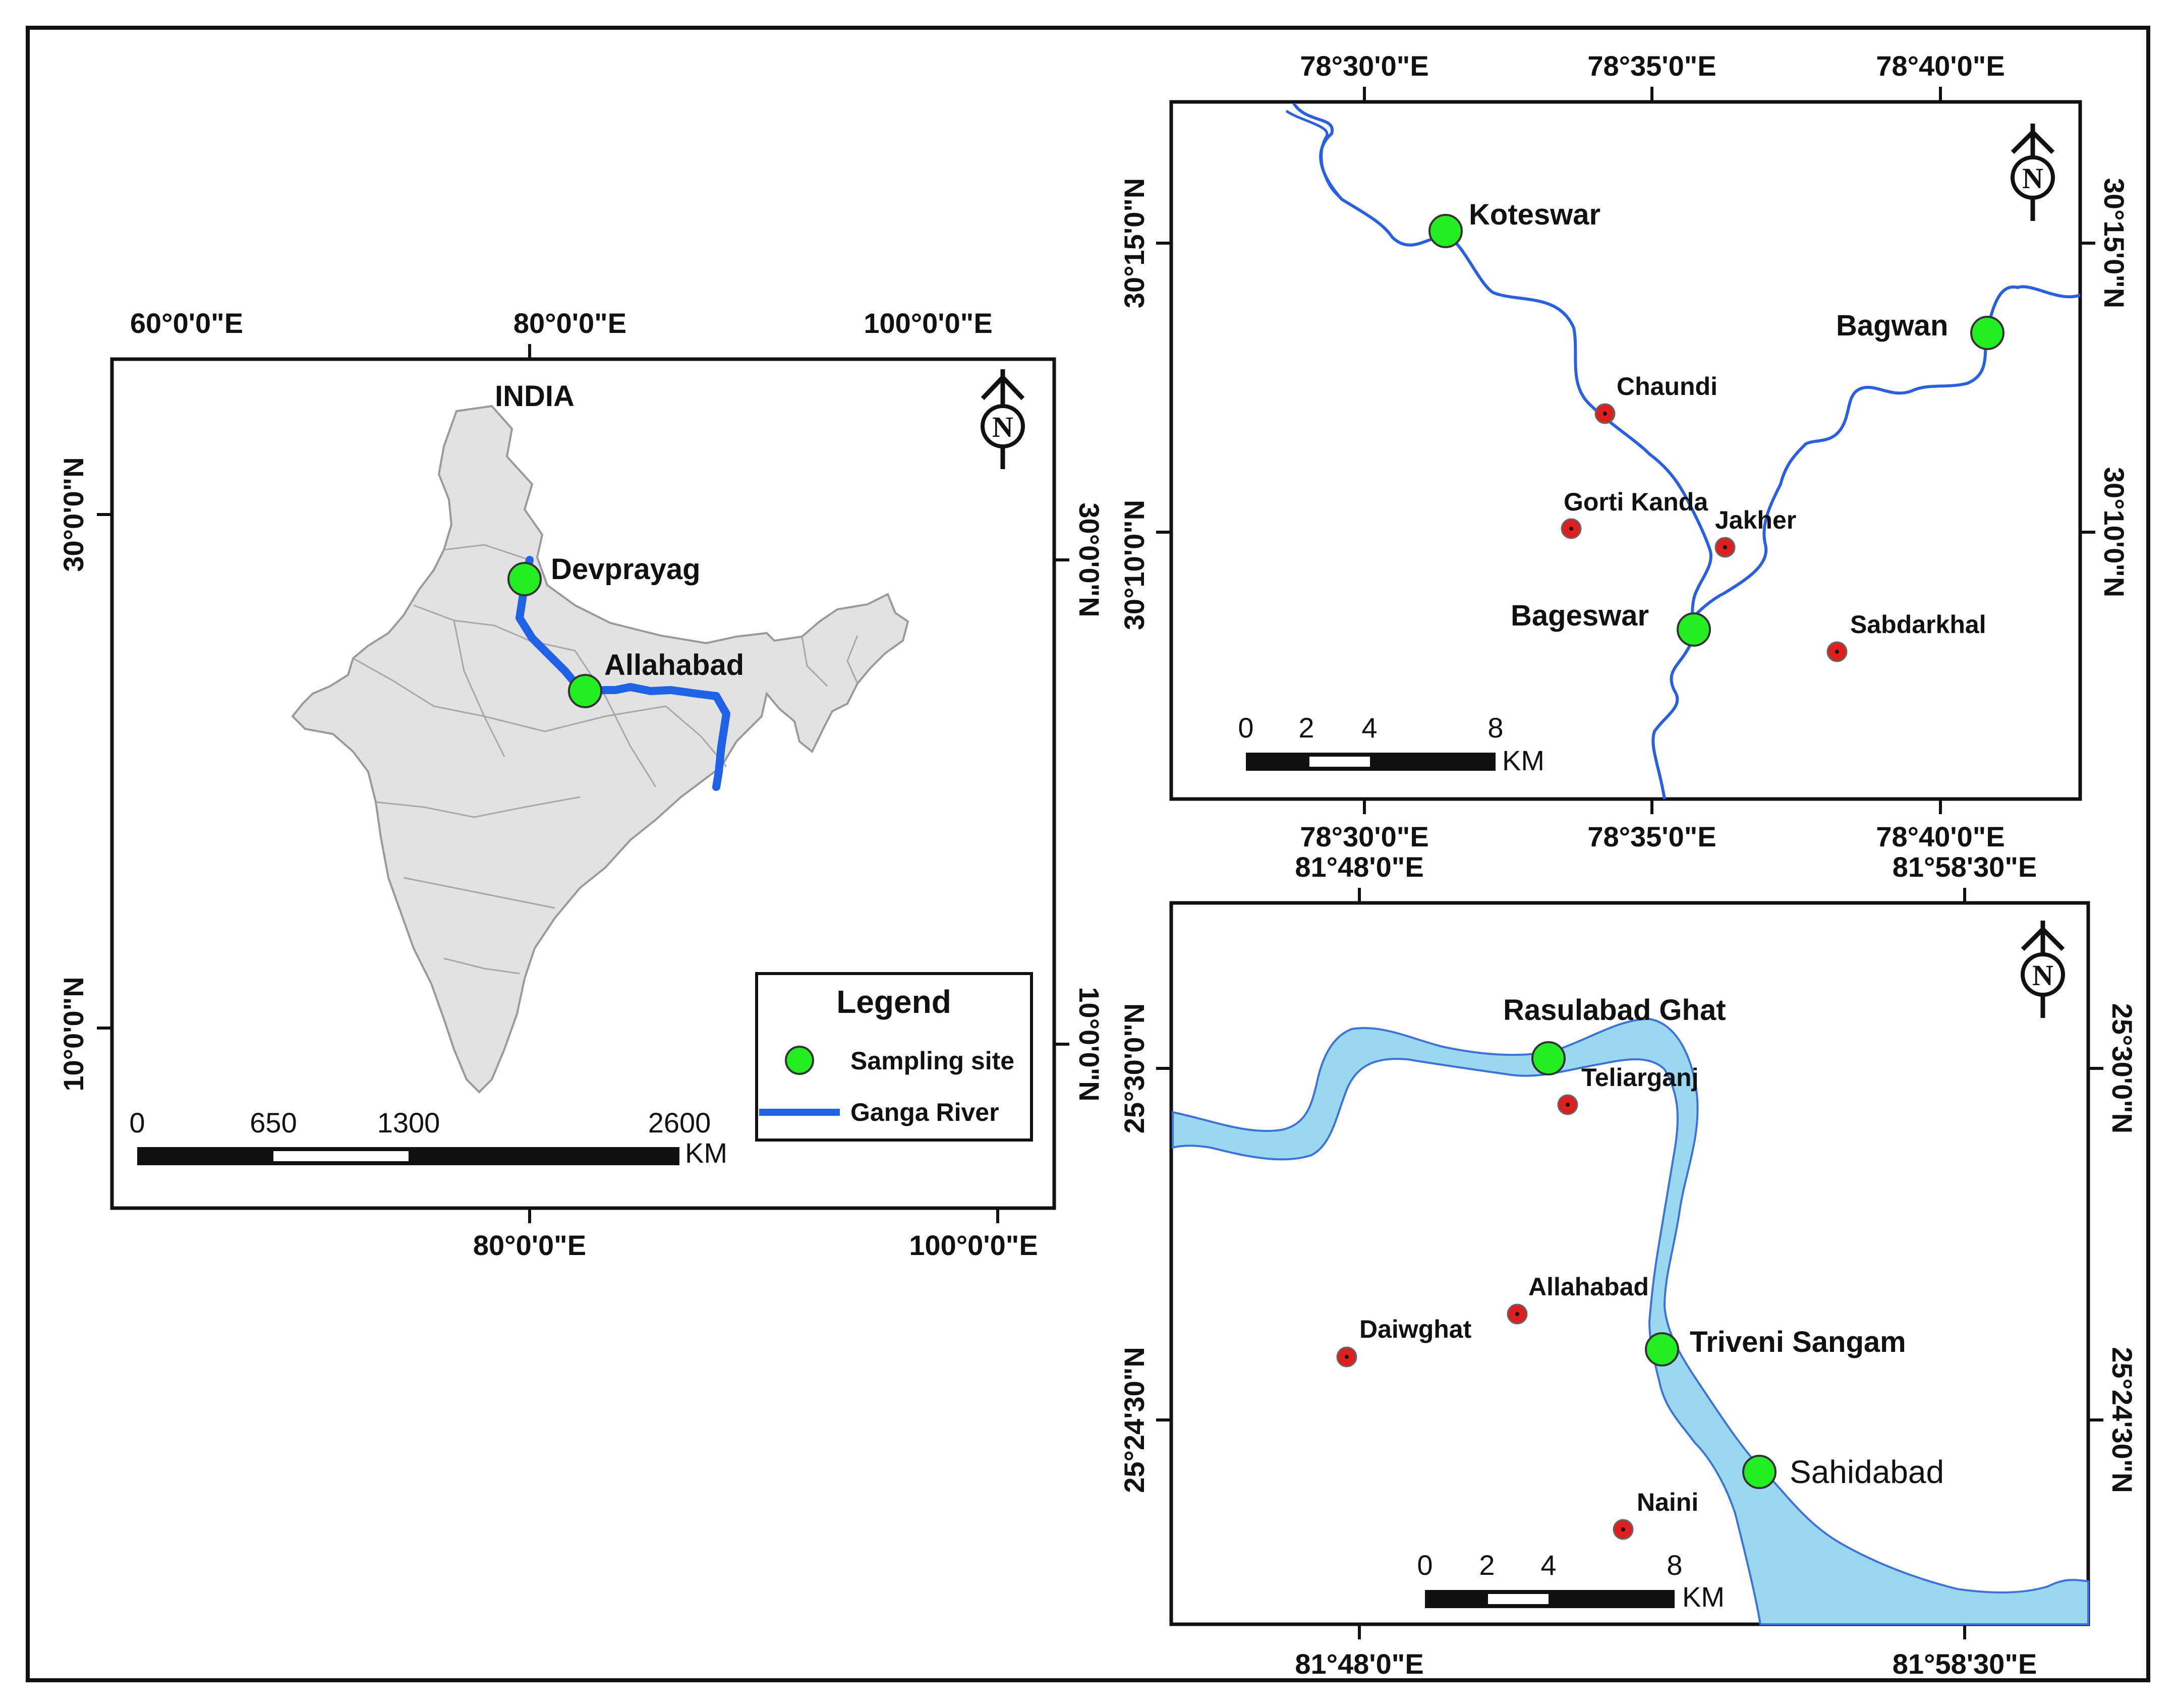 This screenshot has height=1708, width=2176. What do you see at coordinates (1359, 1664) in the screenshot?
I see `allahabad-bottom-tick-1: 81°48'0"E` at bounding box center [1359, 1664].